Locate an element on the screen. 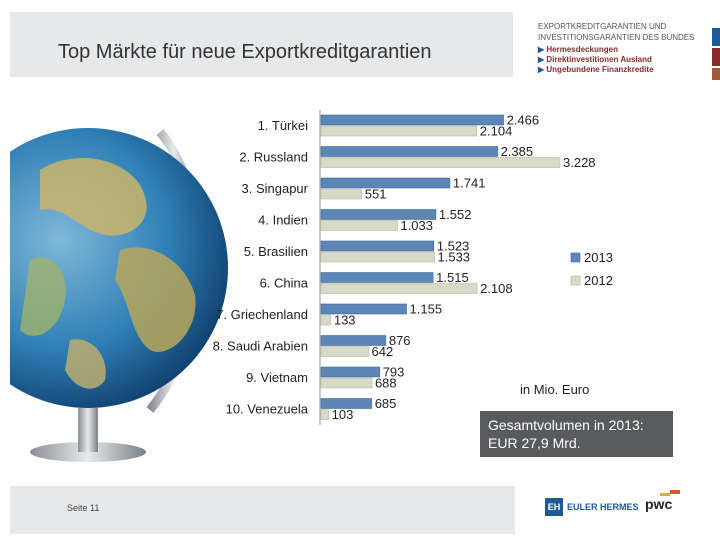  category-label: 4. Indien is located at coordinates (283, 220).